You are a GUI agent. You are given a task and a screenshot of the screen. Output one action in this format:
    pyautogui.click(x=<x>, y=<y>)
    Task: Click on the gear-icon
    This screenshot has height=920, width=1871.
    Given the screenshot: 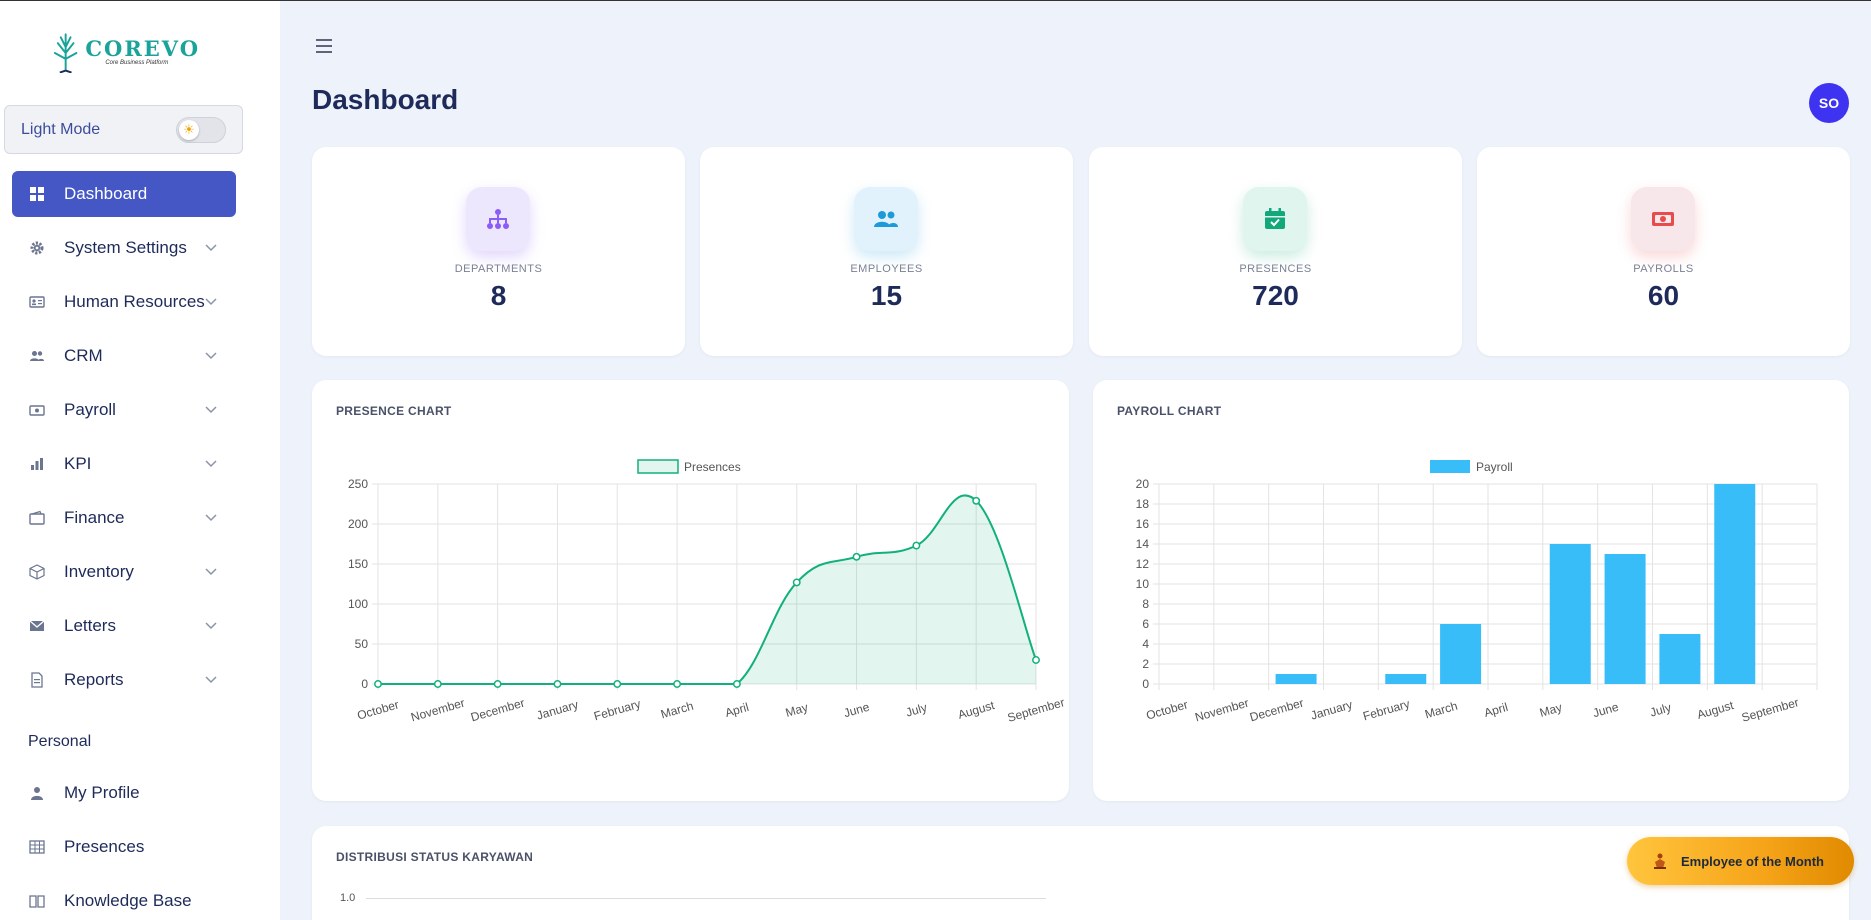 What is the action you would take?
    pyautogui.click(x=37, y=248)
    